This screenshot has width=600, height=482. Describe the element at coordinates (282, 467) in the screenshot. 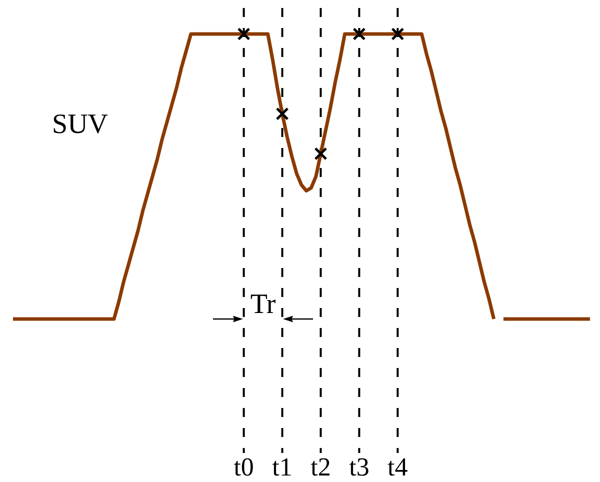

I see `x-tick-label: t1` at that location.